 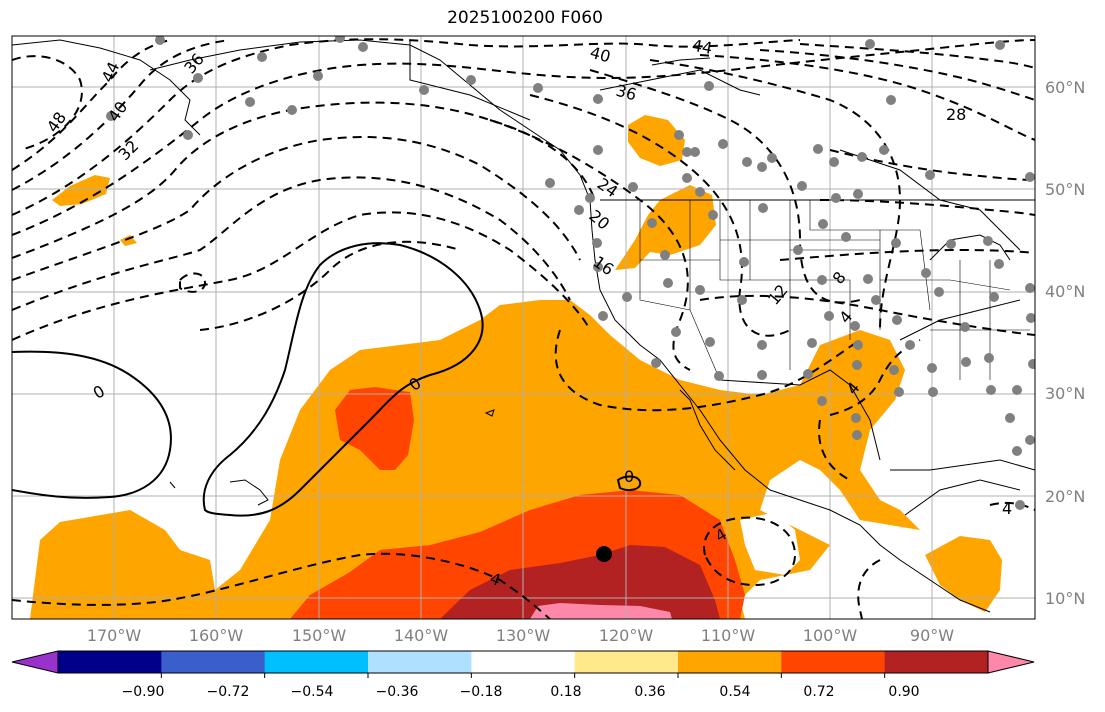 I want to click on contour-label: 4, so click(x=1007, y=508).